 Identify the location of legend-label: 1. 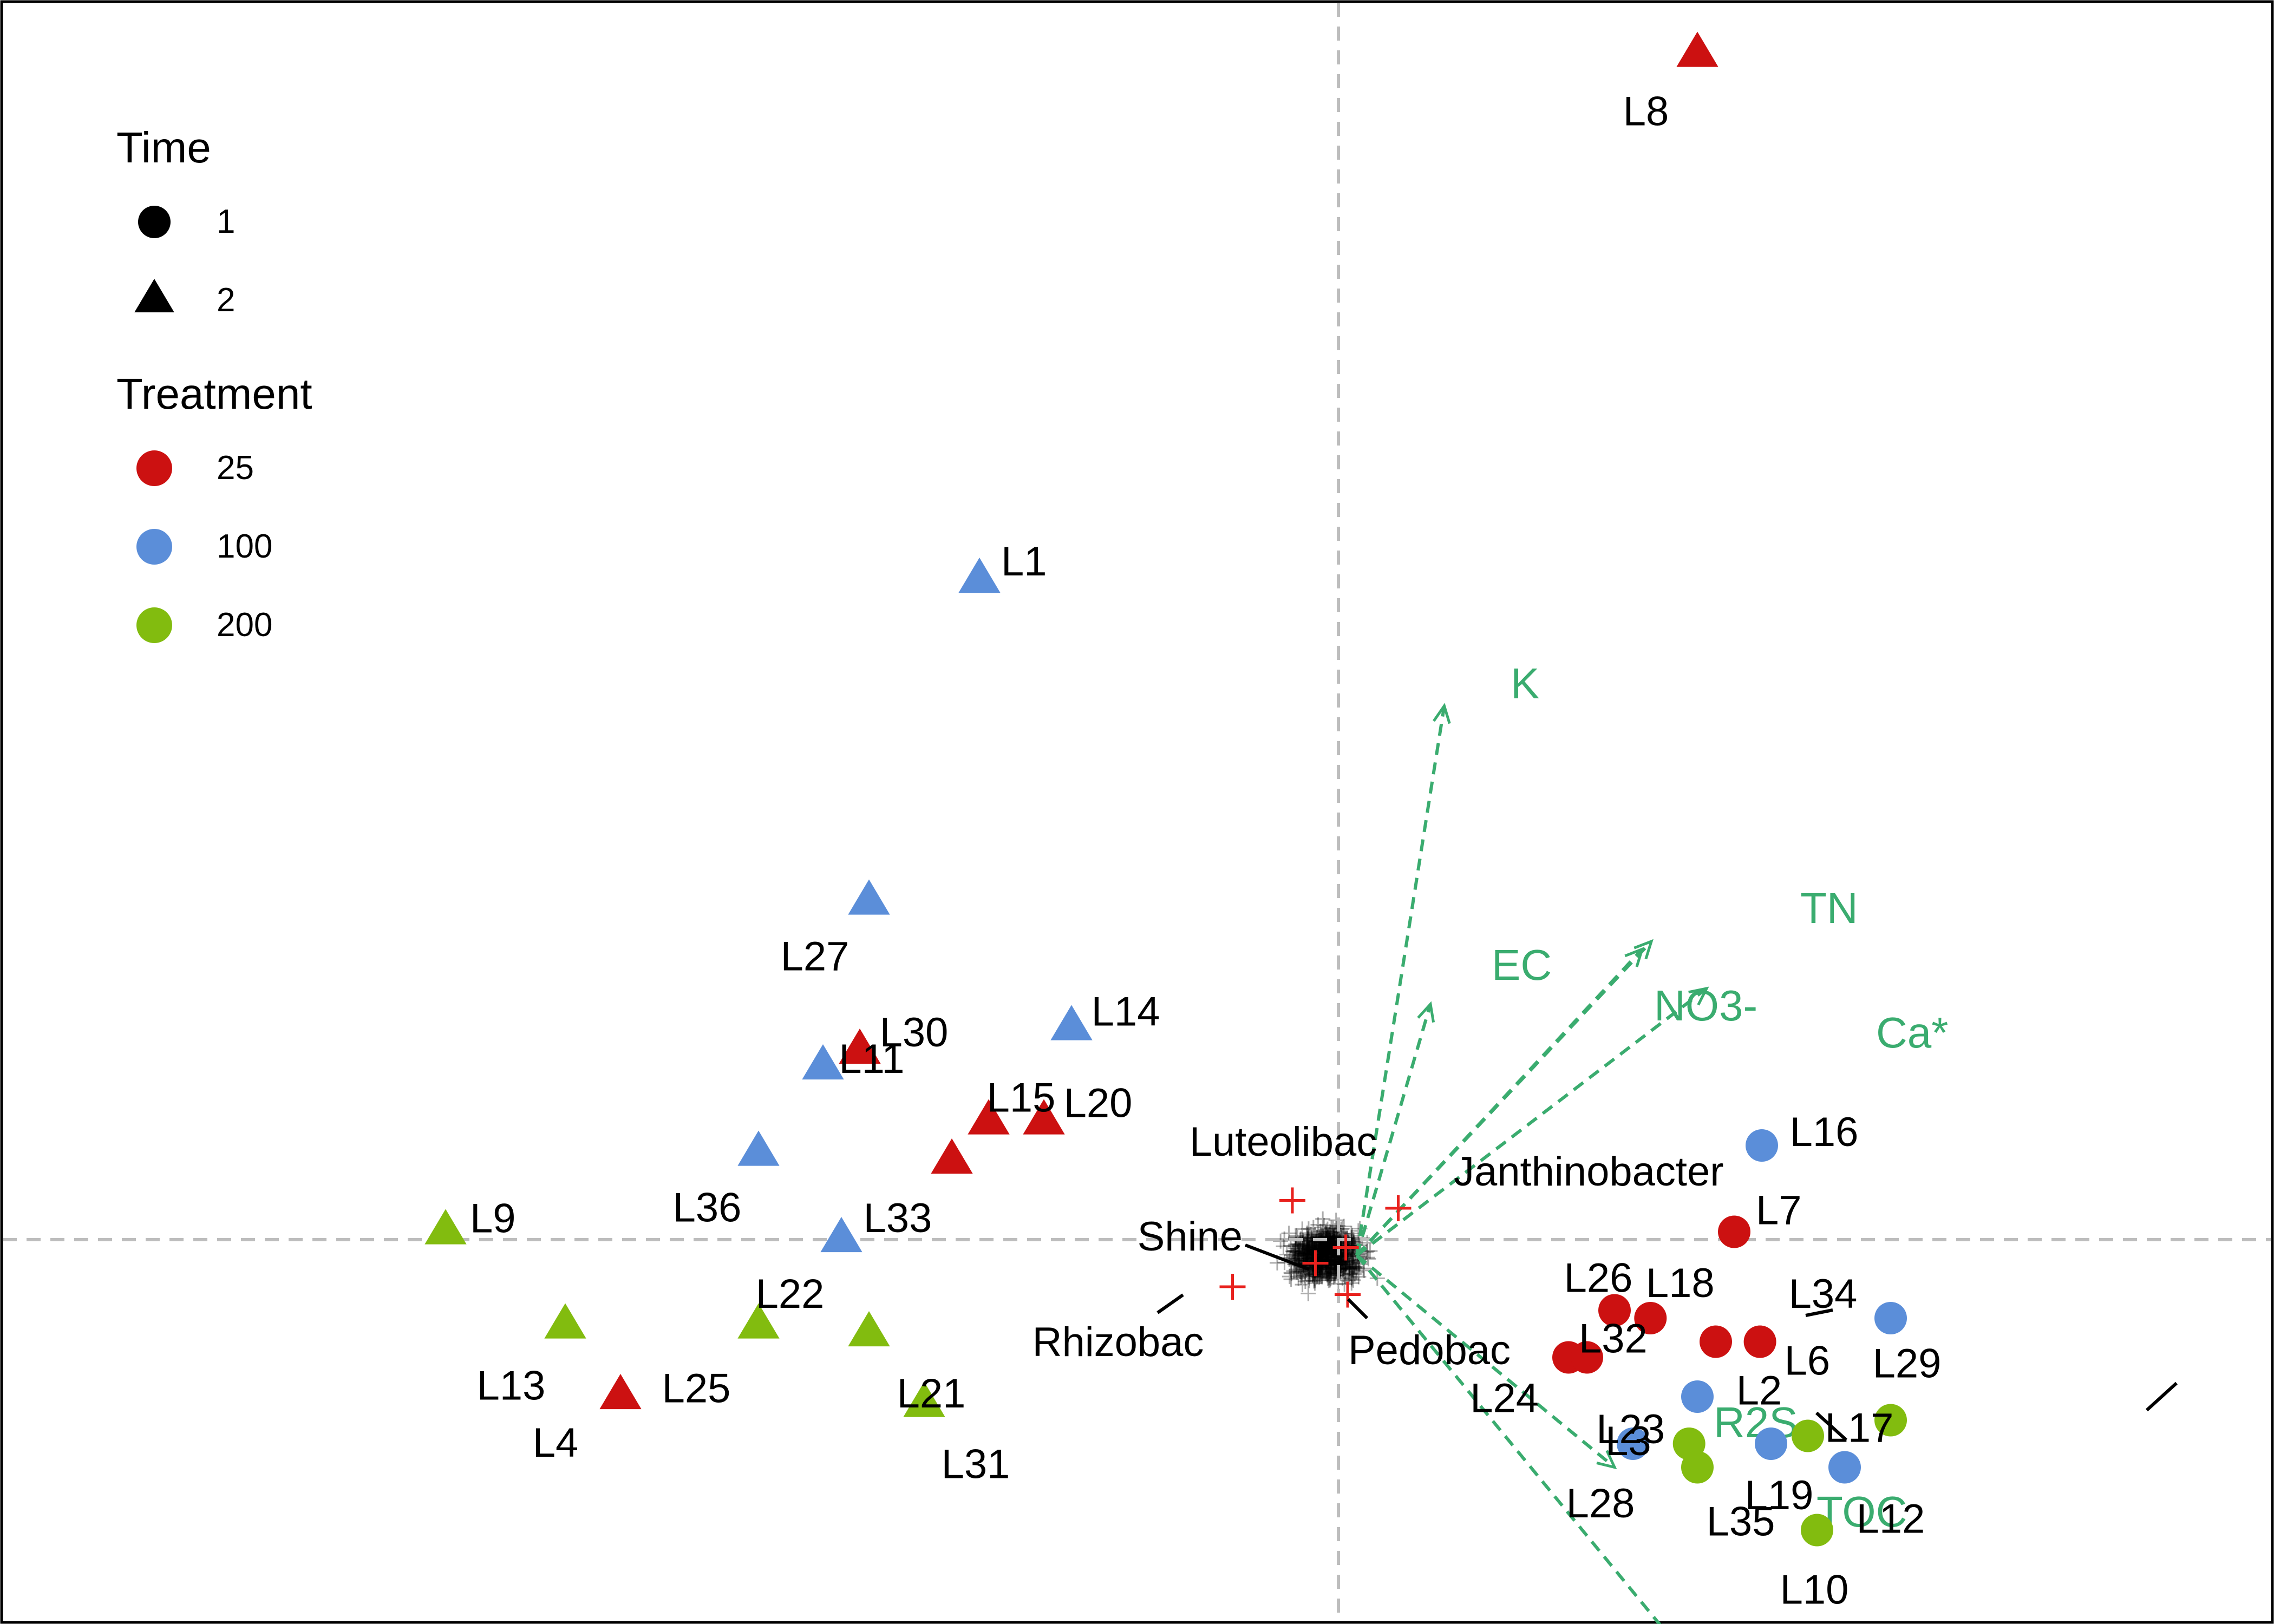
(226, 221).